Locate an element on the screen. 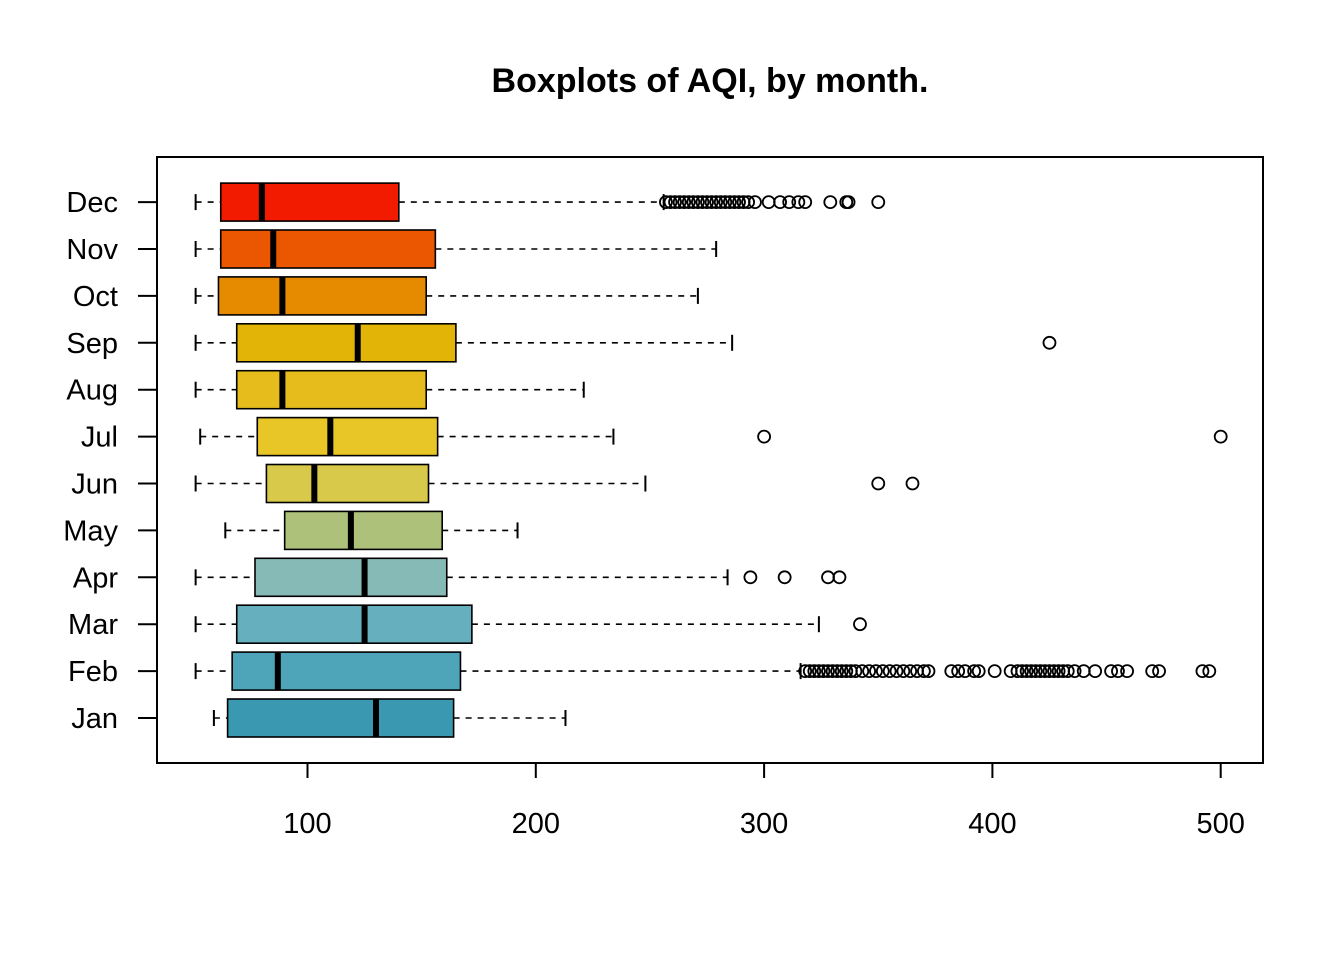 This screenshot has height=965, width=1344. outlier-point-jun is located at coordinates (912, 483).